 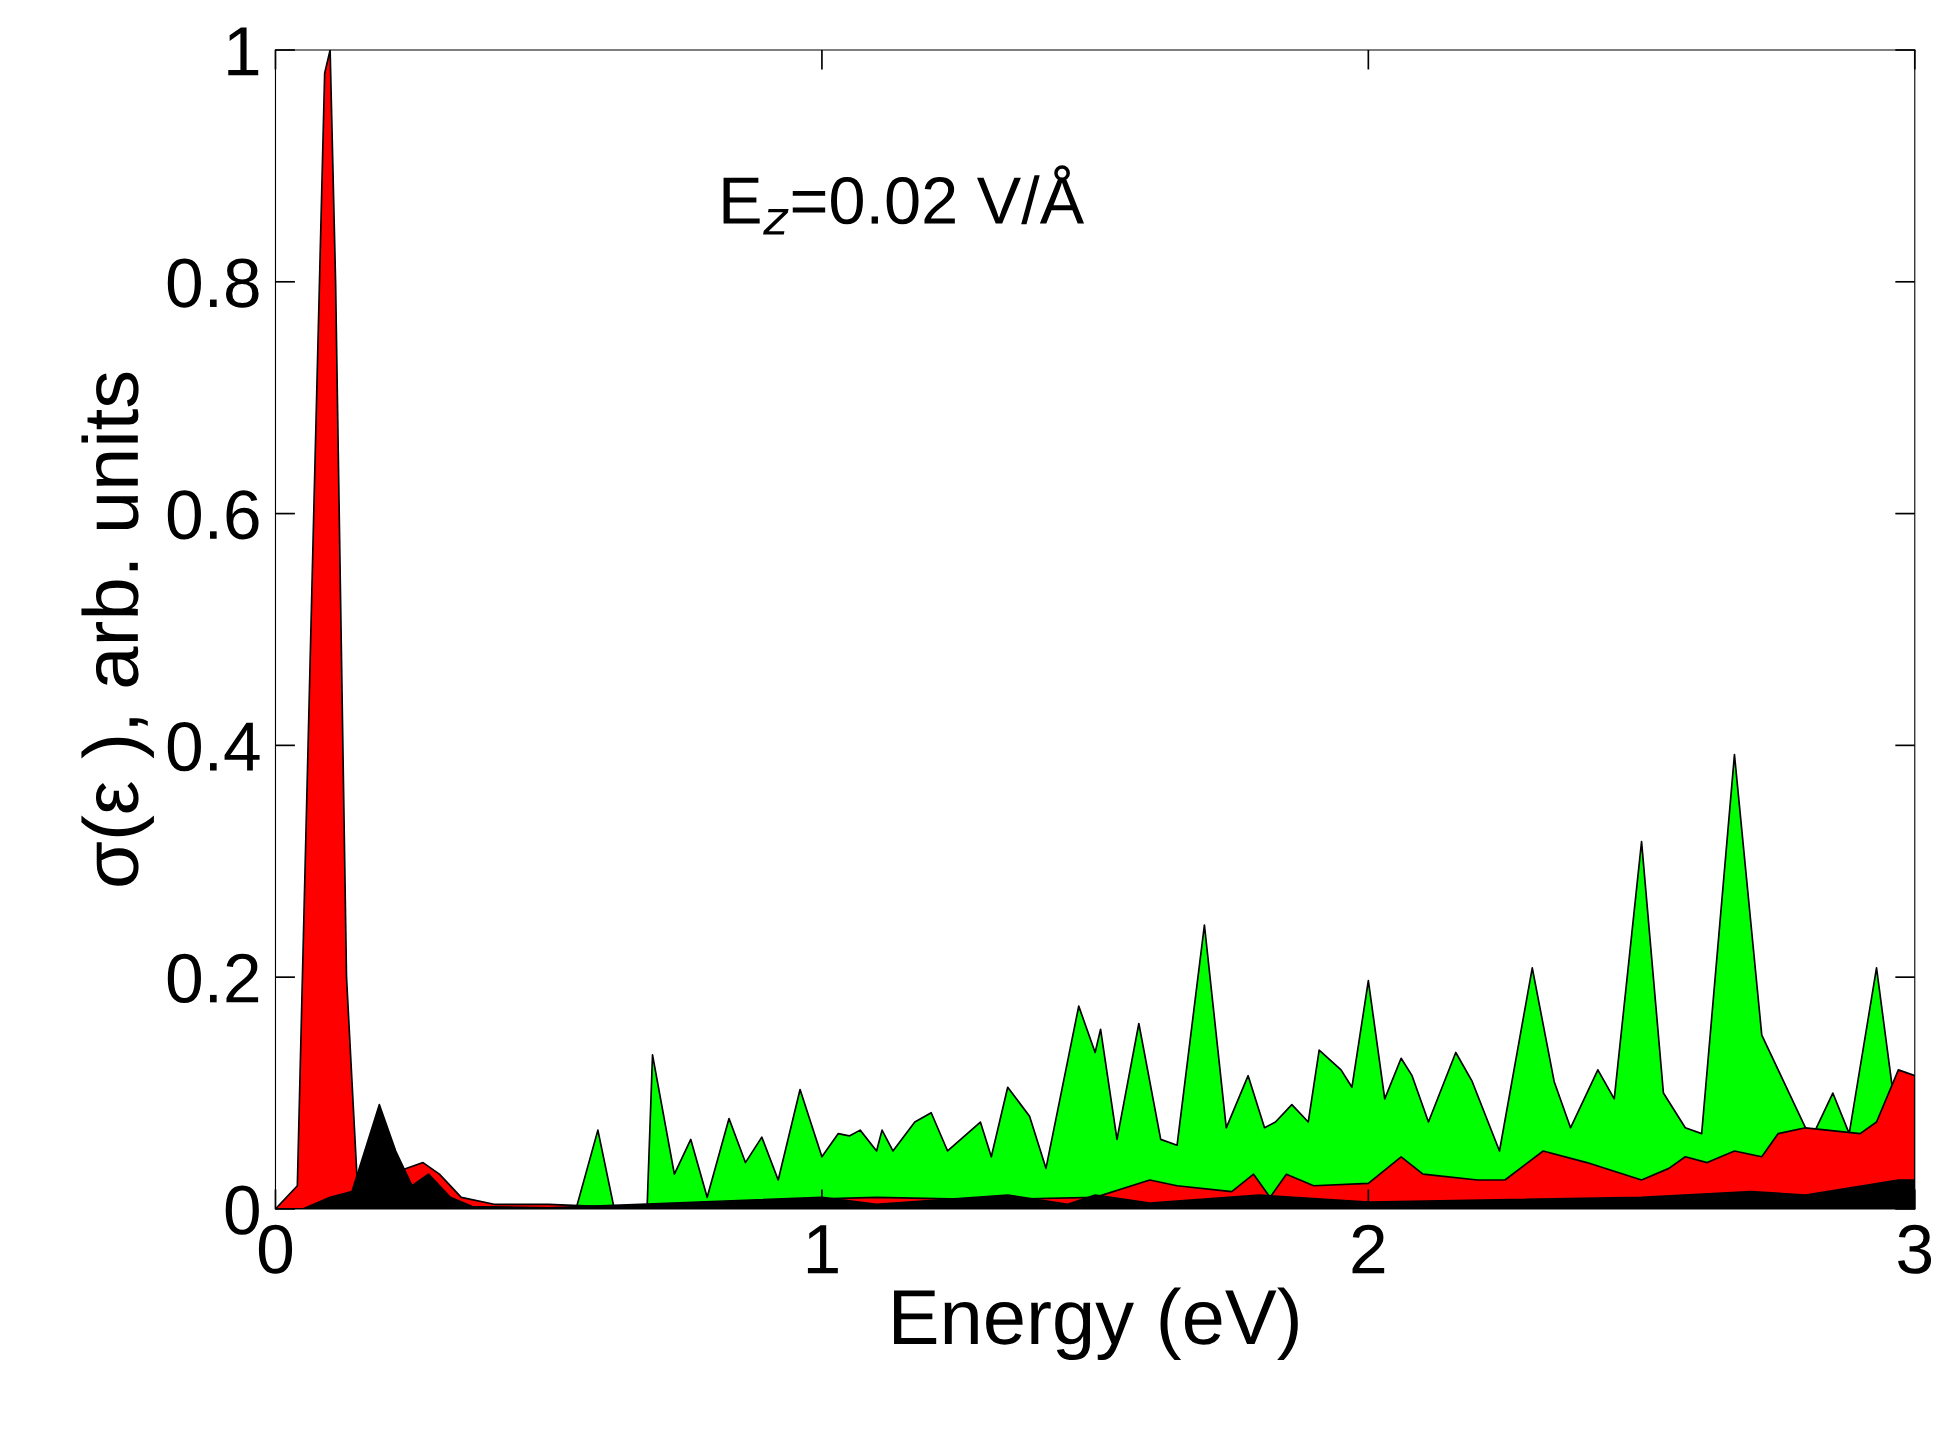 I want to click on y-tick-label: 0.8, so click(x=213, y=283).